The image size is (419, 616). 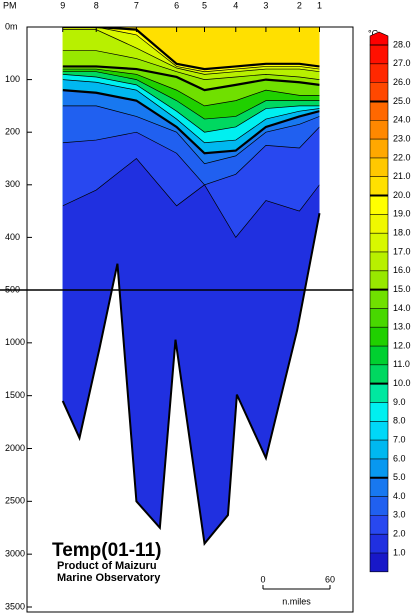 I want to click on colorbar-label: 2.0, so click(x=399, y=534).